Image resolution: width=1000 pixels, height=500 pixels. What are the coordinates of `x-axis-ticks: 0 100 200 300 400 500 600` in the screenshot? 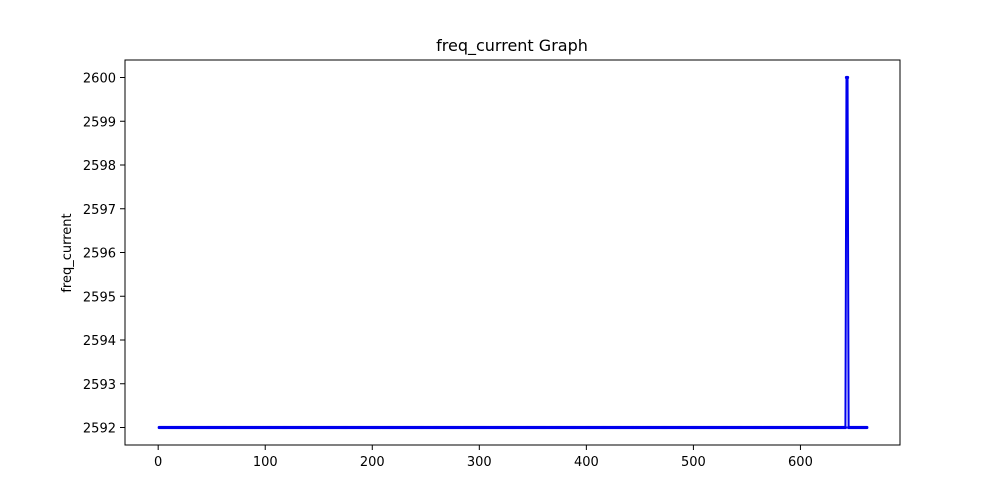 It's located at (483, 457).